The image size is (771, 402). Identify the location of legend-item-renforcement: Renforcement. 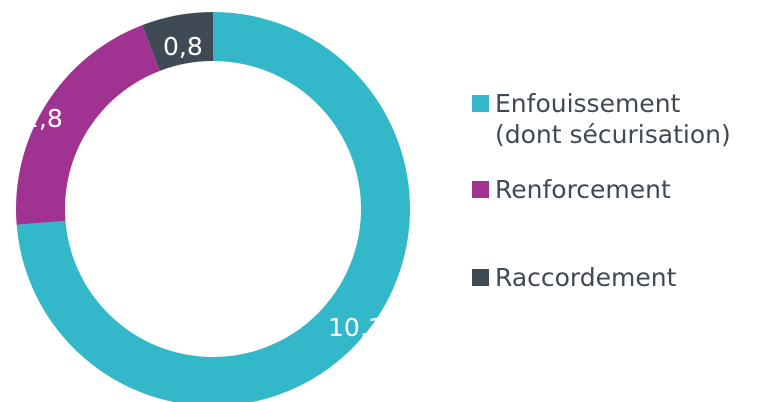
(571, 189).